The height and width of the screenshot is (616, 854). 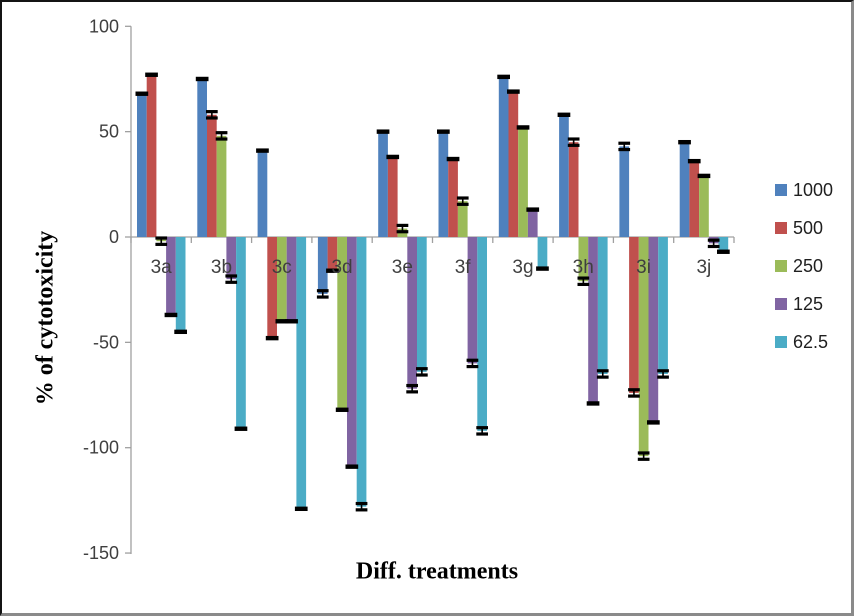 What do you see at coordinates (241, 333) in the screenshot?
I see `bar-3b-62.5` at bounding box center [241, 333].